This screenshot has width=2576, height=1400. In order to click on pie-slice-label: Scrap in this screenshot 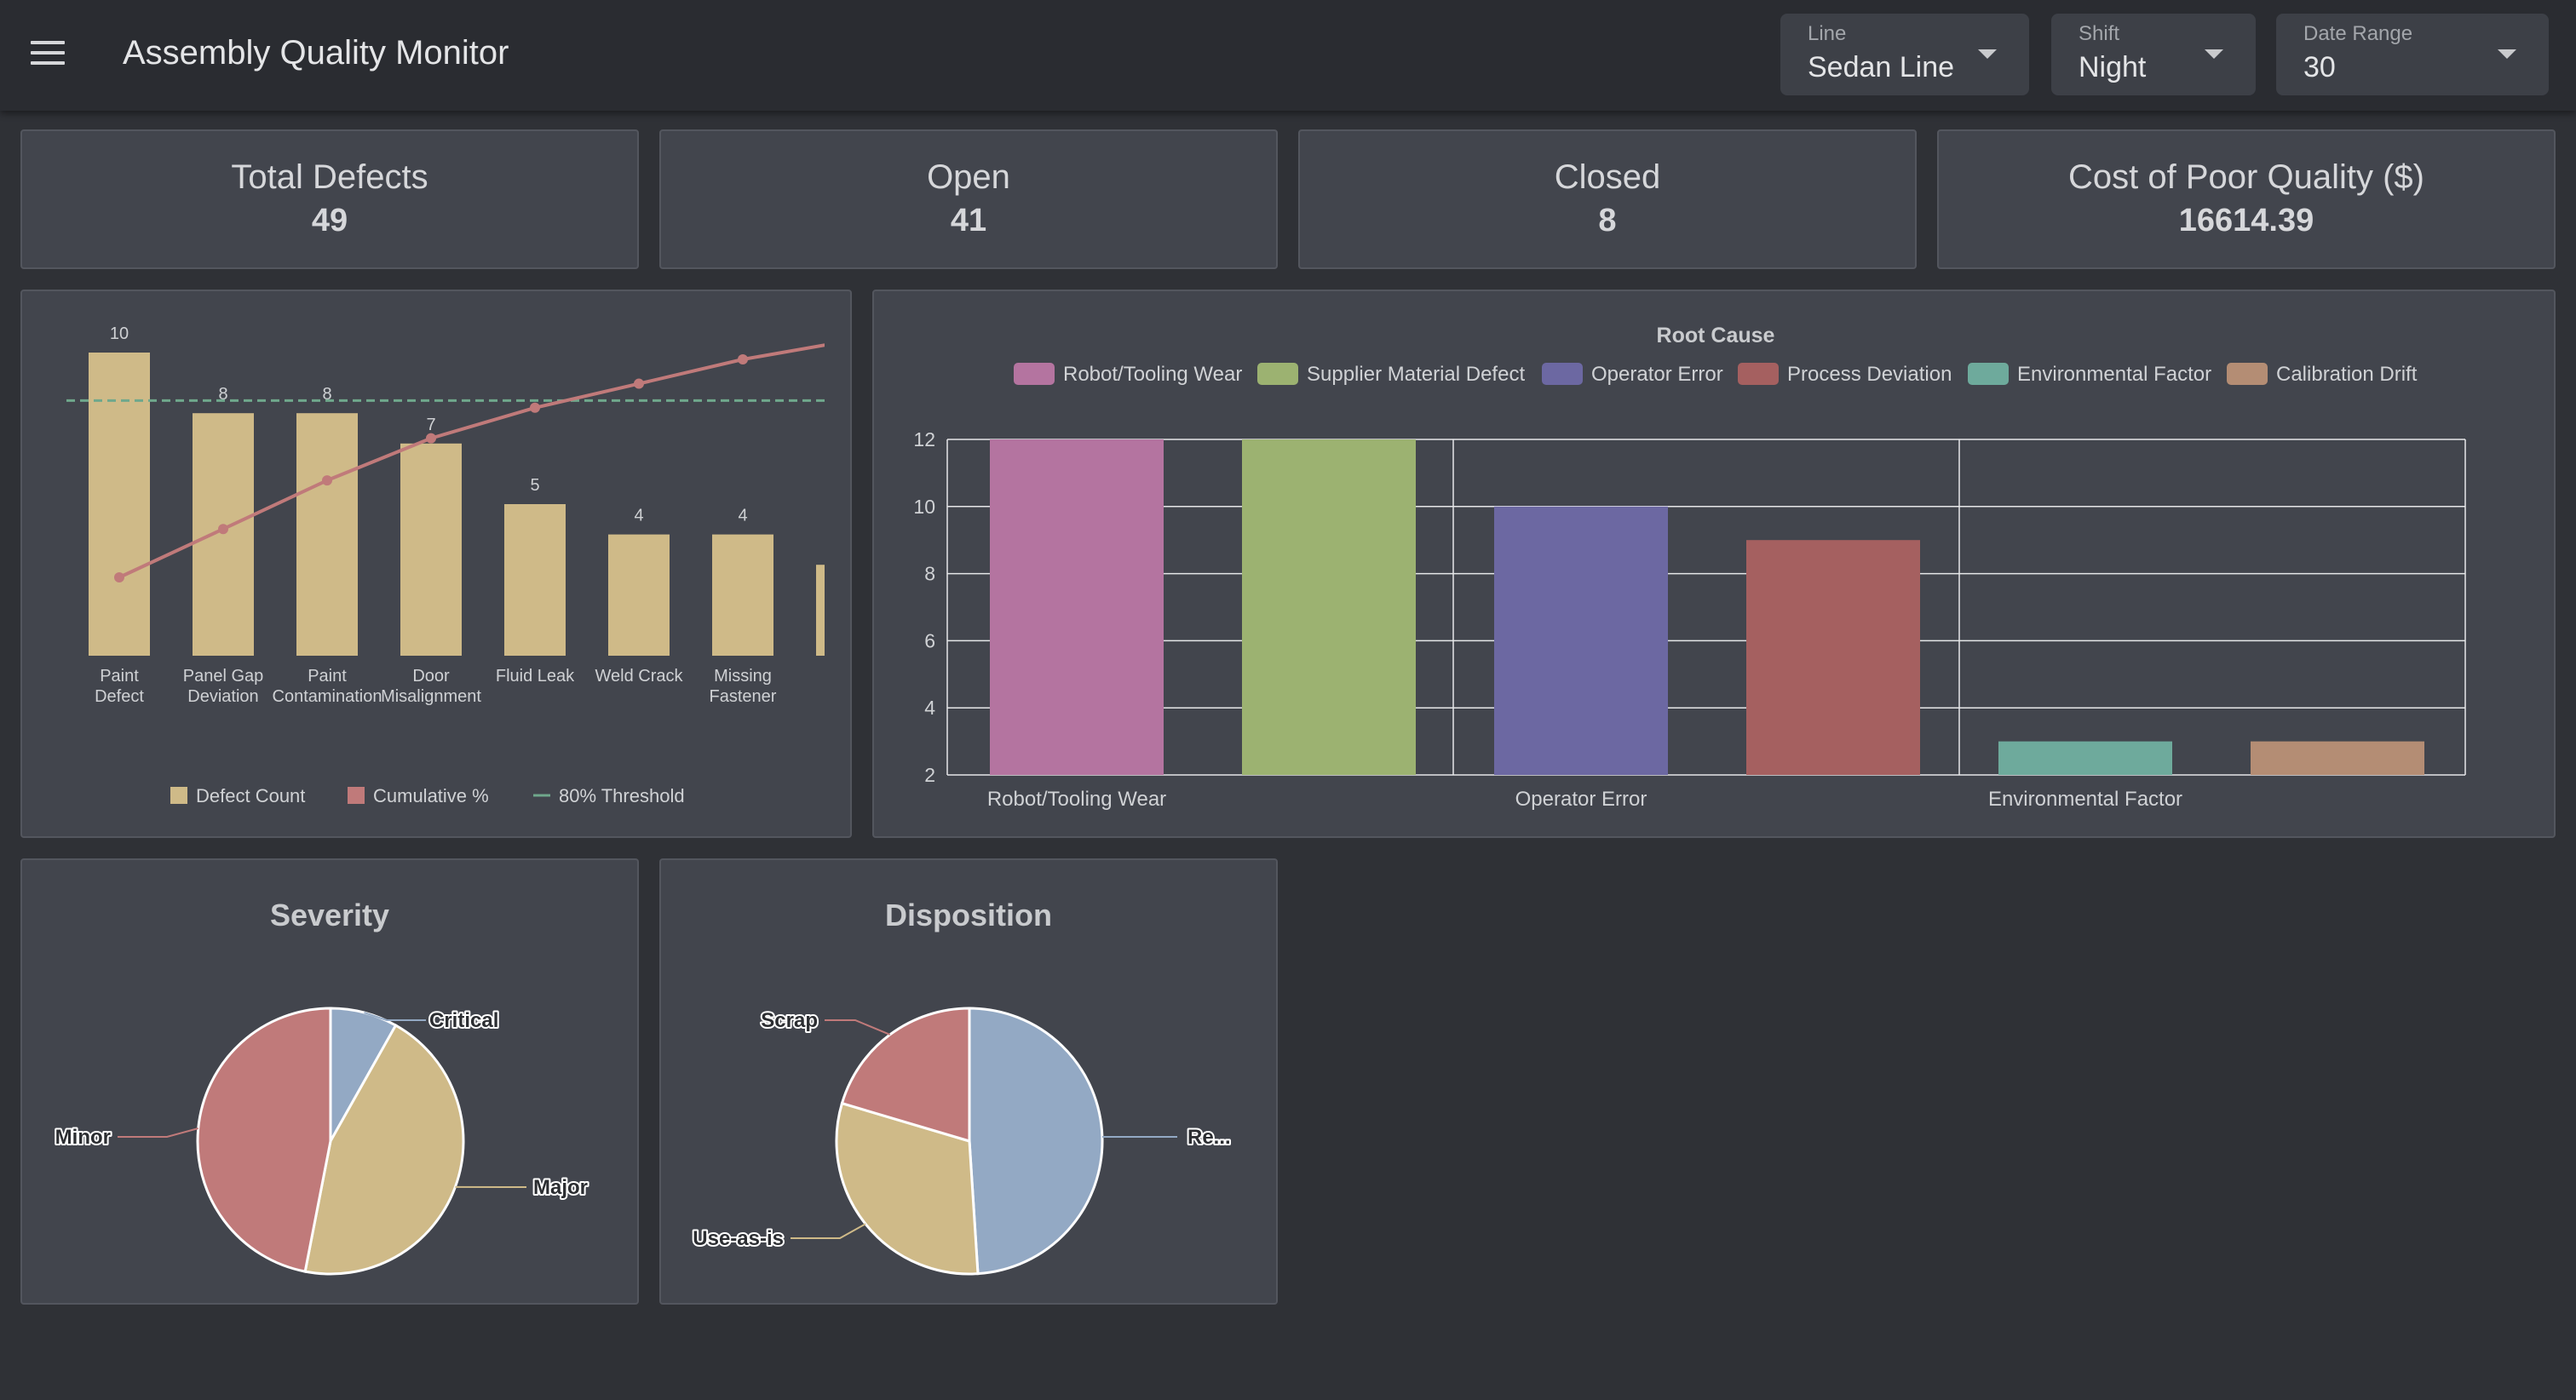, I will do `click(789, 1021)`.